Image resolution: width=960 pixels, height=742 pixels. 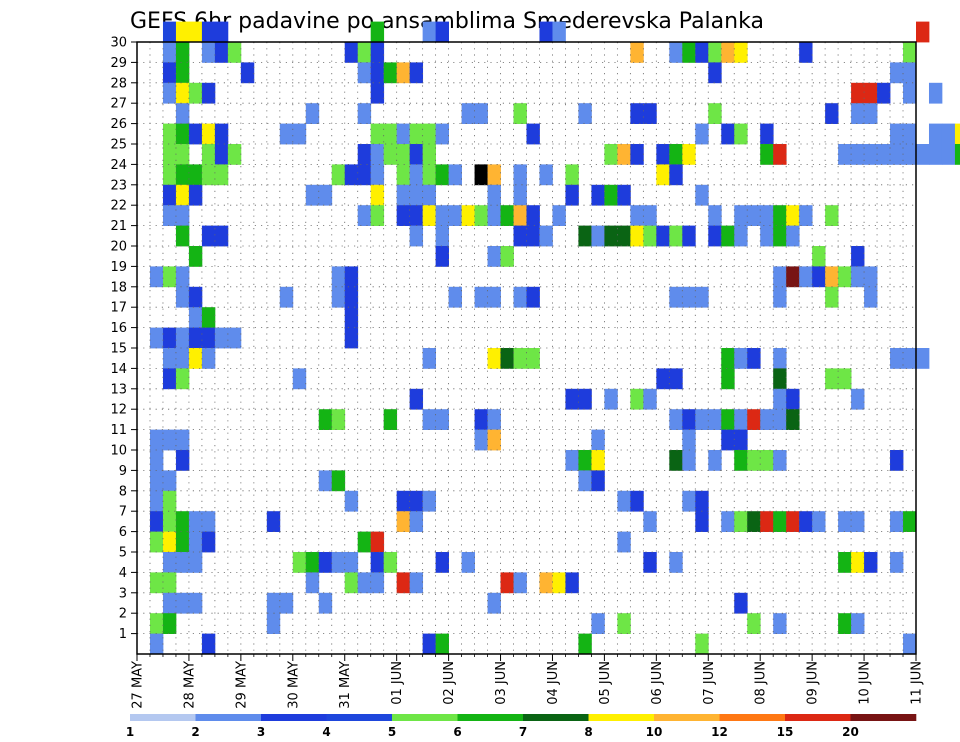 What do you see at coordinates (326, 732) in the screenshot?
I see `colorbar-label: 4` at bounding box center [326, 732].